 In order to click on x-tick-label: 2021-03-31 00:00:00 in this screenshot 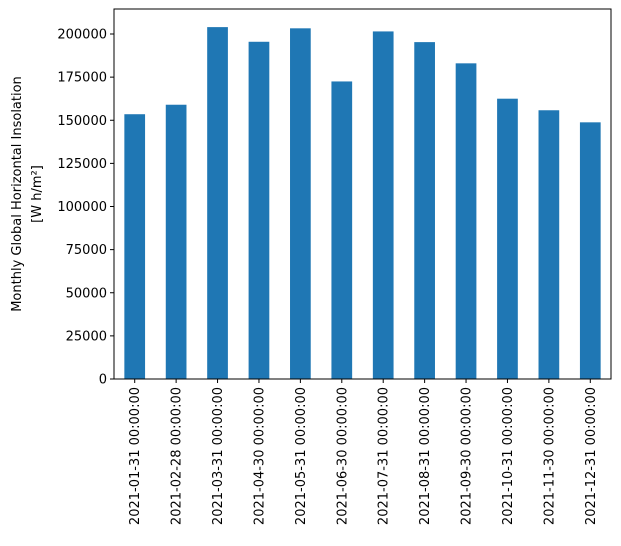, I will do `click(218, 456)`.